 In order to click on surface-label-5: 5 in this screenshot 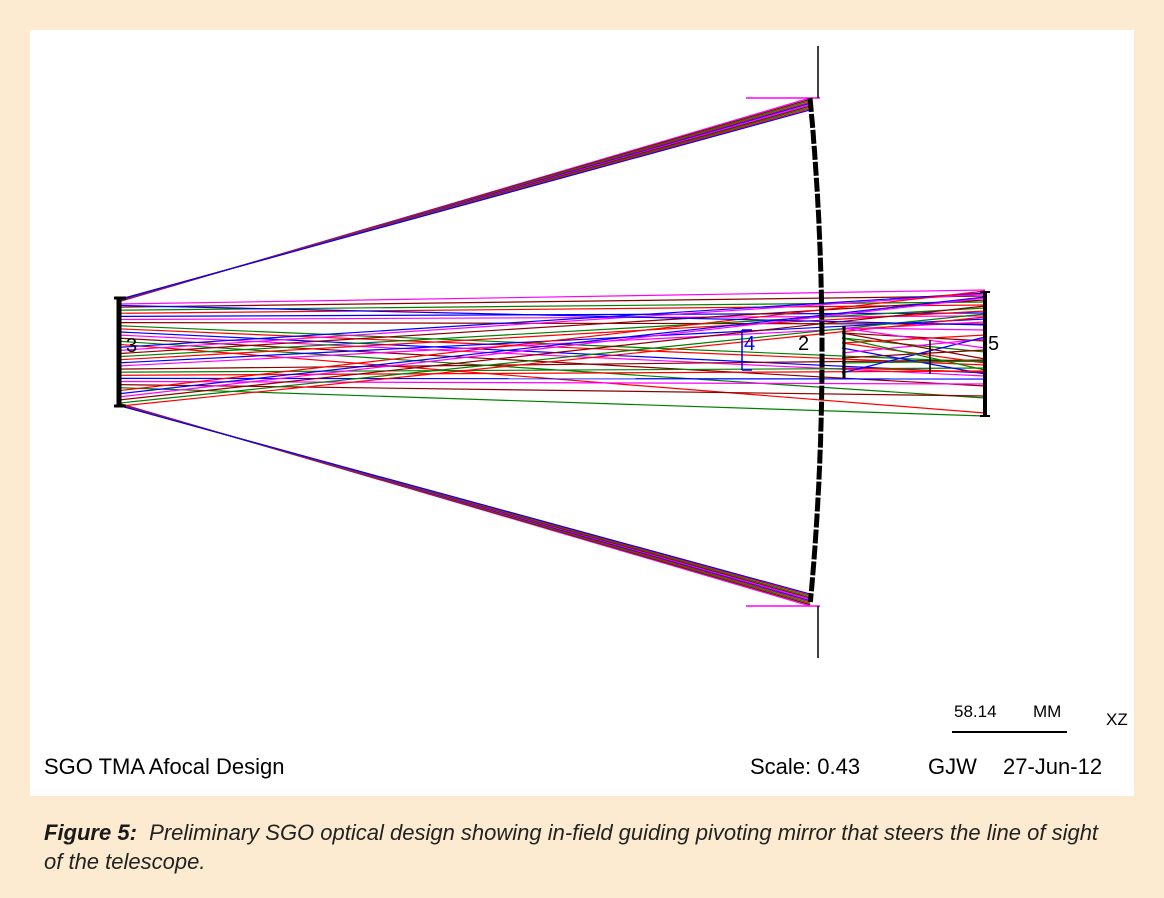, I will do `click(993, 344)`.